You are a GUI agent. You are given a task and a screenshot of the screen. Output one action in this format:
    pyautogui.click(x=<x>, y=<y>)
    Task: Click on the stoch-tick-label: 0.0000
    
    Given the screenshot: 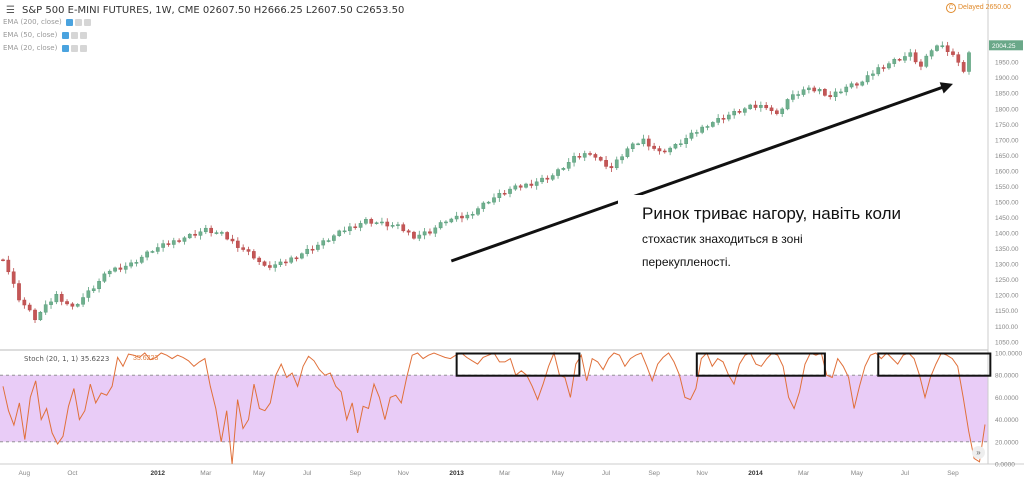 What is the action you would take?
    pyautogui.click(x=1005, y=465)
    